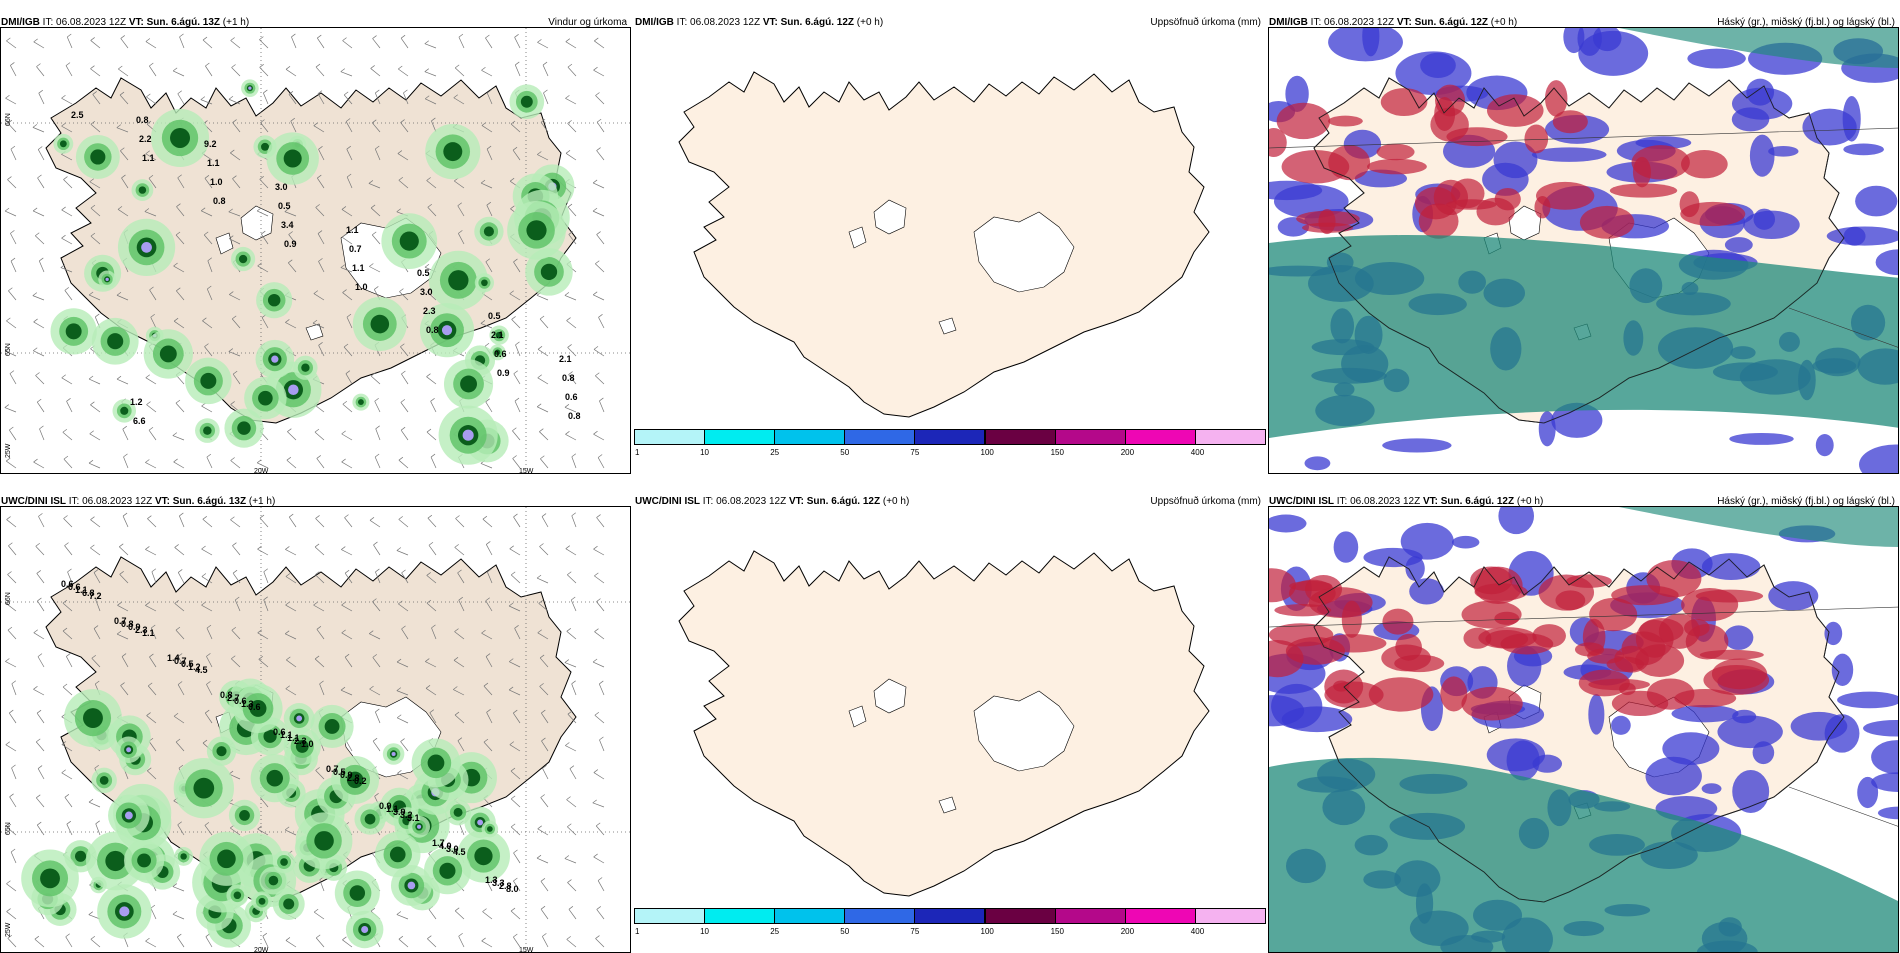 The image size is (1900, 953). Describe the element at coordinates (1451, 197) in the screenshot. I see `mid-cloud` at that location.